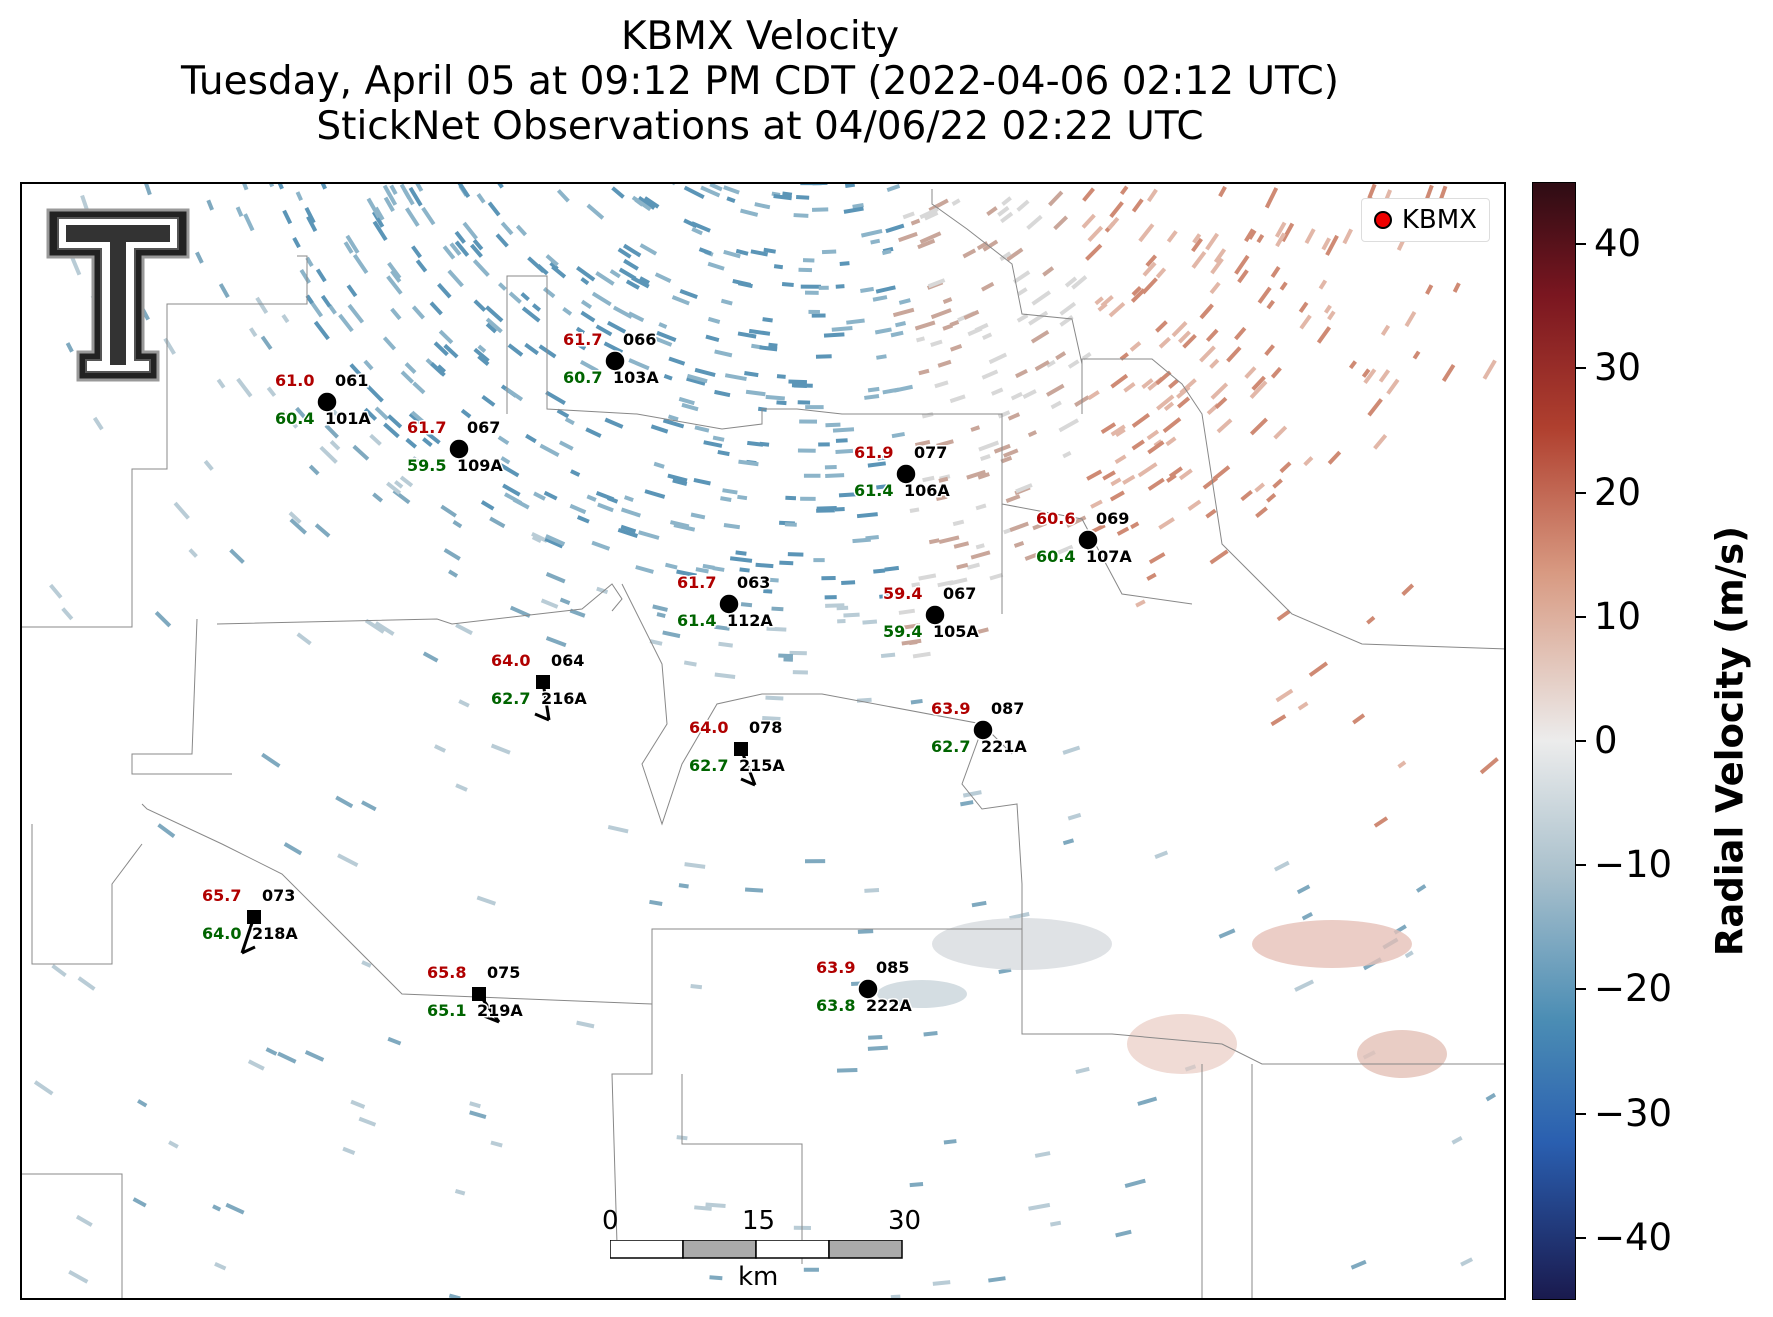 This screenshot has width=1773, height=1317. Describe the element at coordinates (446, 972) in the screenshot. I see `station-temp: 65.8` at that location.